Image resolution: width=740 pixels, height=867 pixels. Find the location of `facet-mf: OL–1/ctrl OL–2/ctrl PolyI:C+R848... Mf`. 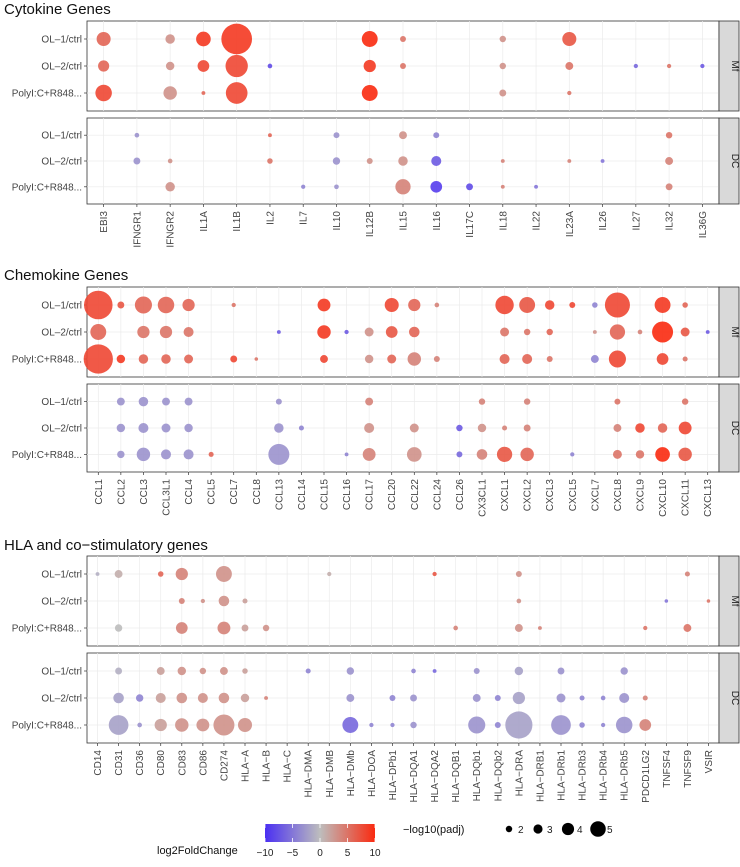

facet-mf: OL–1/ctrl OL–2/ctrl PolyI:C+R848... Mf is located at coordinates (376, 601).